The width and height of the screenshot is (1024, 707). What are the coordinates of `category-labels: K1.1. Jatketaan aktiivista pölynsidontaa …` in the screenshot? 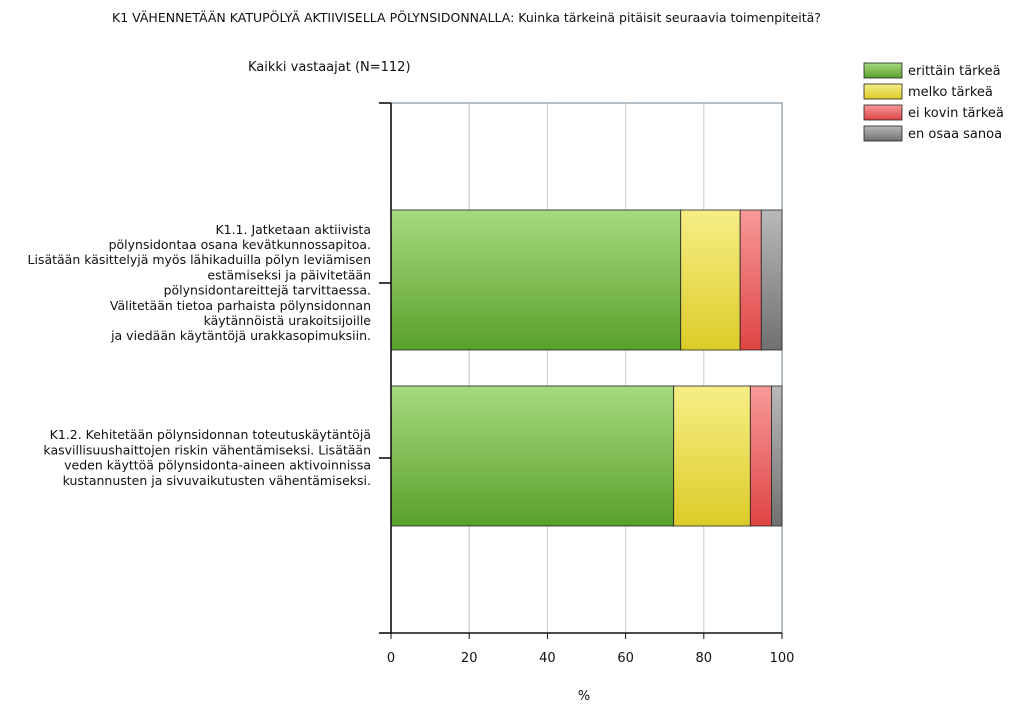 It's located at (200, 355).